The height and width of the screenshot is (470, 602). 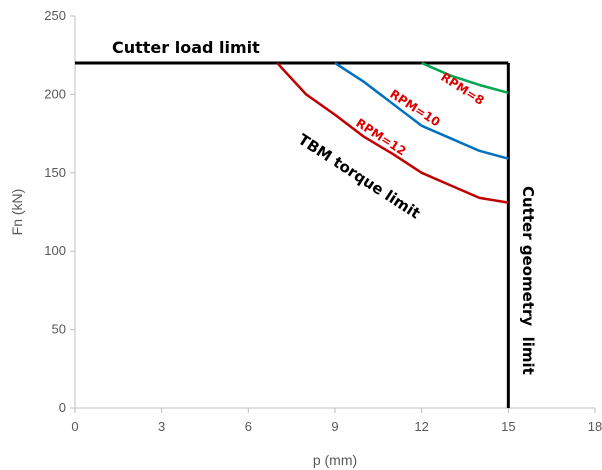 I want to click on y-axis-title: Fn (kN), so click(x=17, y=212).